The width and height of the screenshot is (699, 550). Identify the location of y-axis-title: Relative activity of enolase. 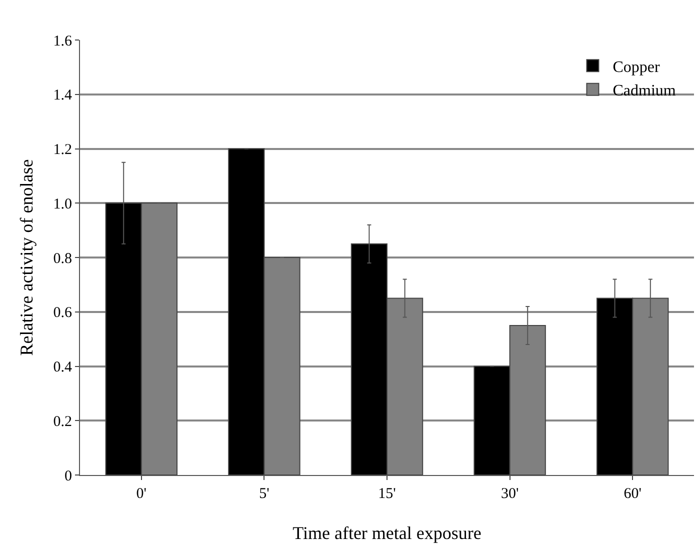
(26, 257).